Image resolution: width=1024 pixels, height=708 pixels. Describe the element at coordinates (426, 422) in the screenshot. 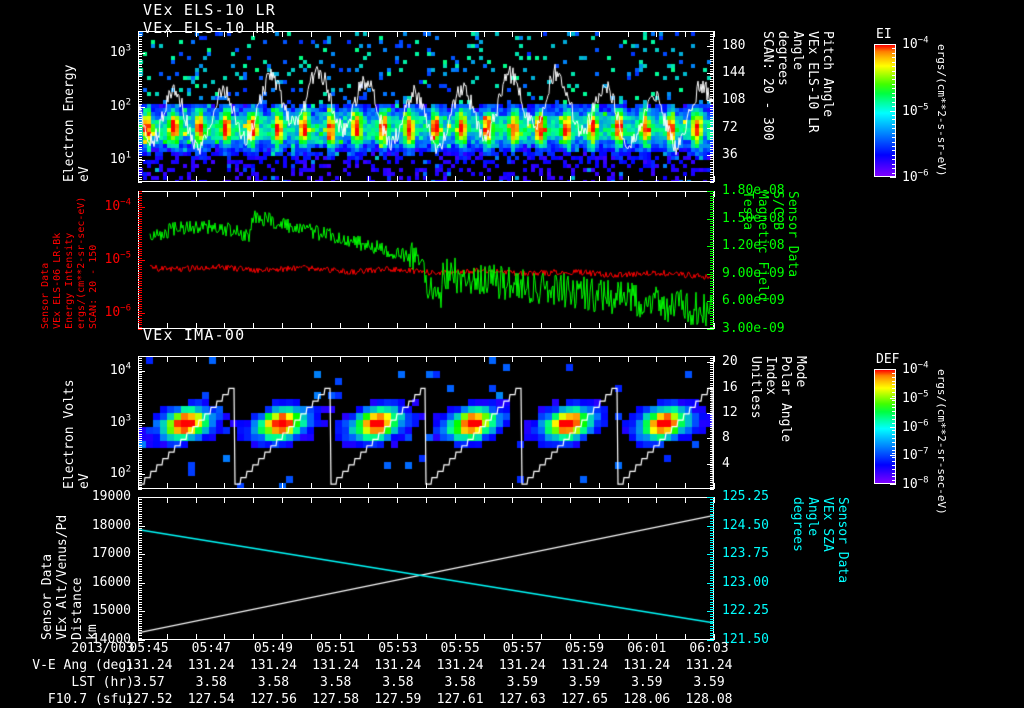

I see `panel-ima-spectrogram` at that location.